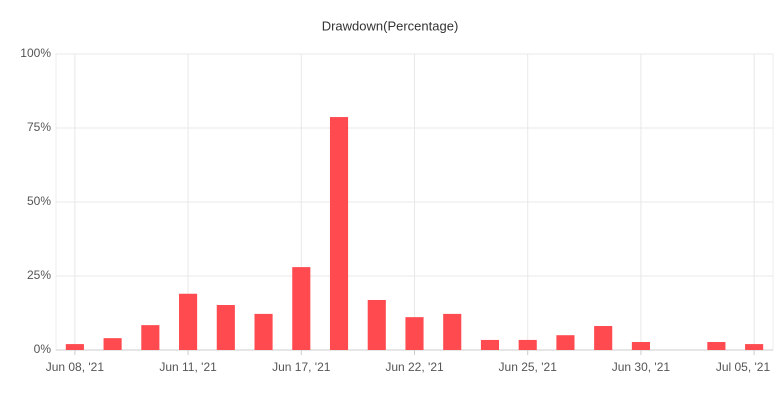 The height and width of the screenshot is (395, 781). What do you see at coordinates (301, 367) in the screenshot?
I see `x-tick-label: Jun 17, '21` at bounding box center [301, 367].